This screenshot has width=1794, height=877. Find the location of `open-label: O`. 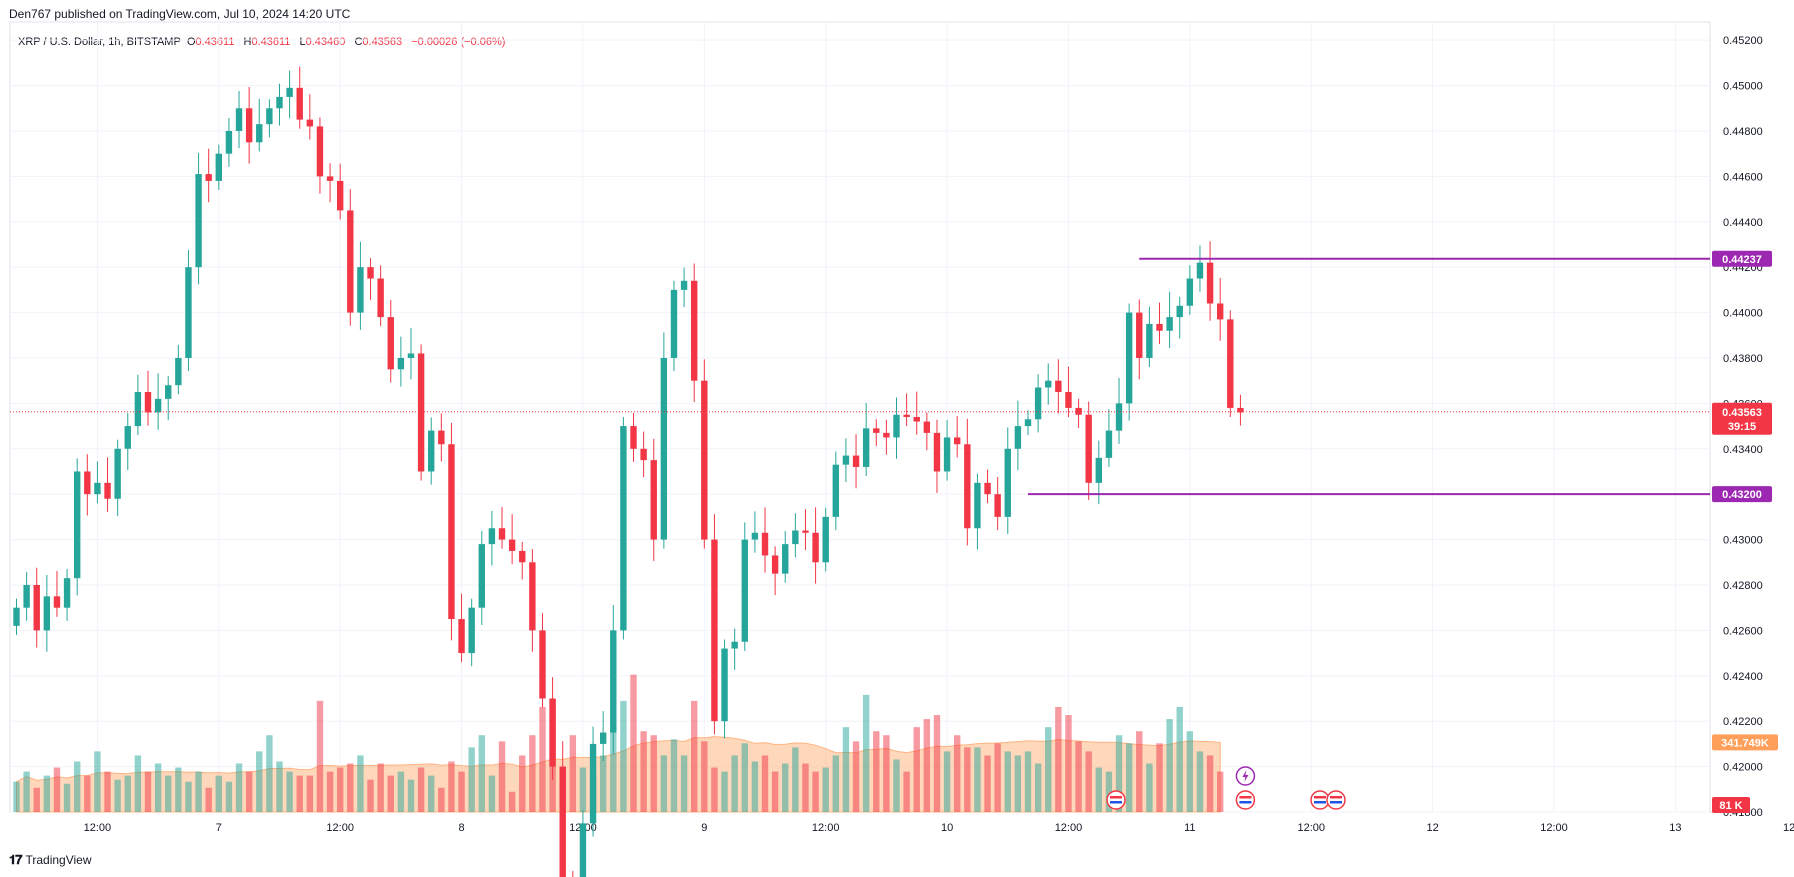

open-label: O is located at coordinates (191, 42).